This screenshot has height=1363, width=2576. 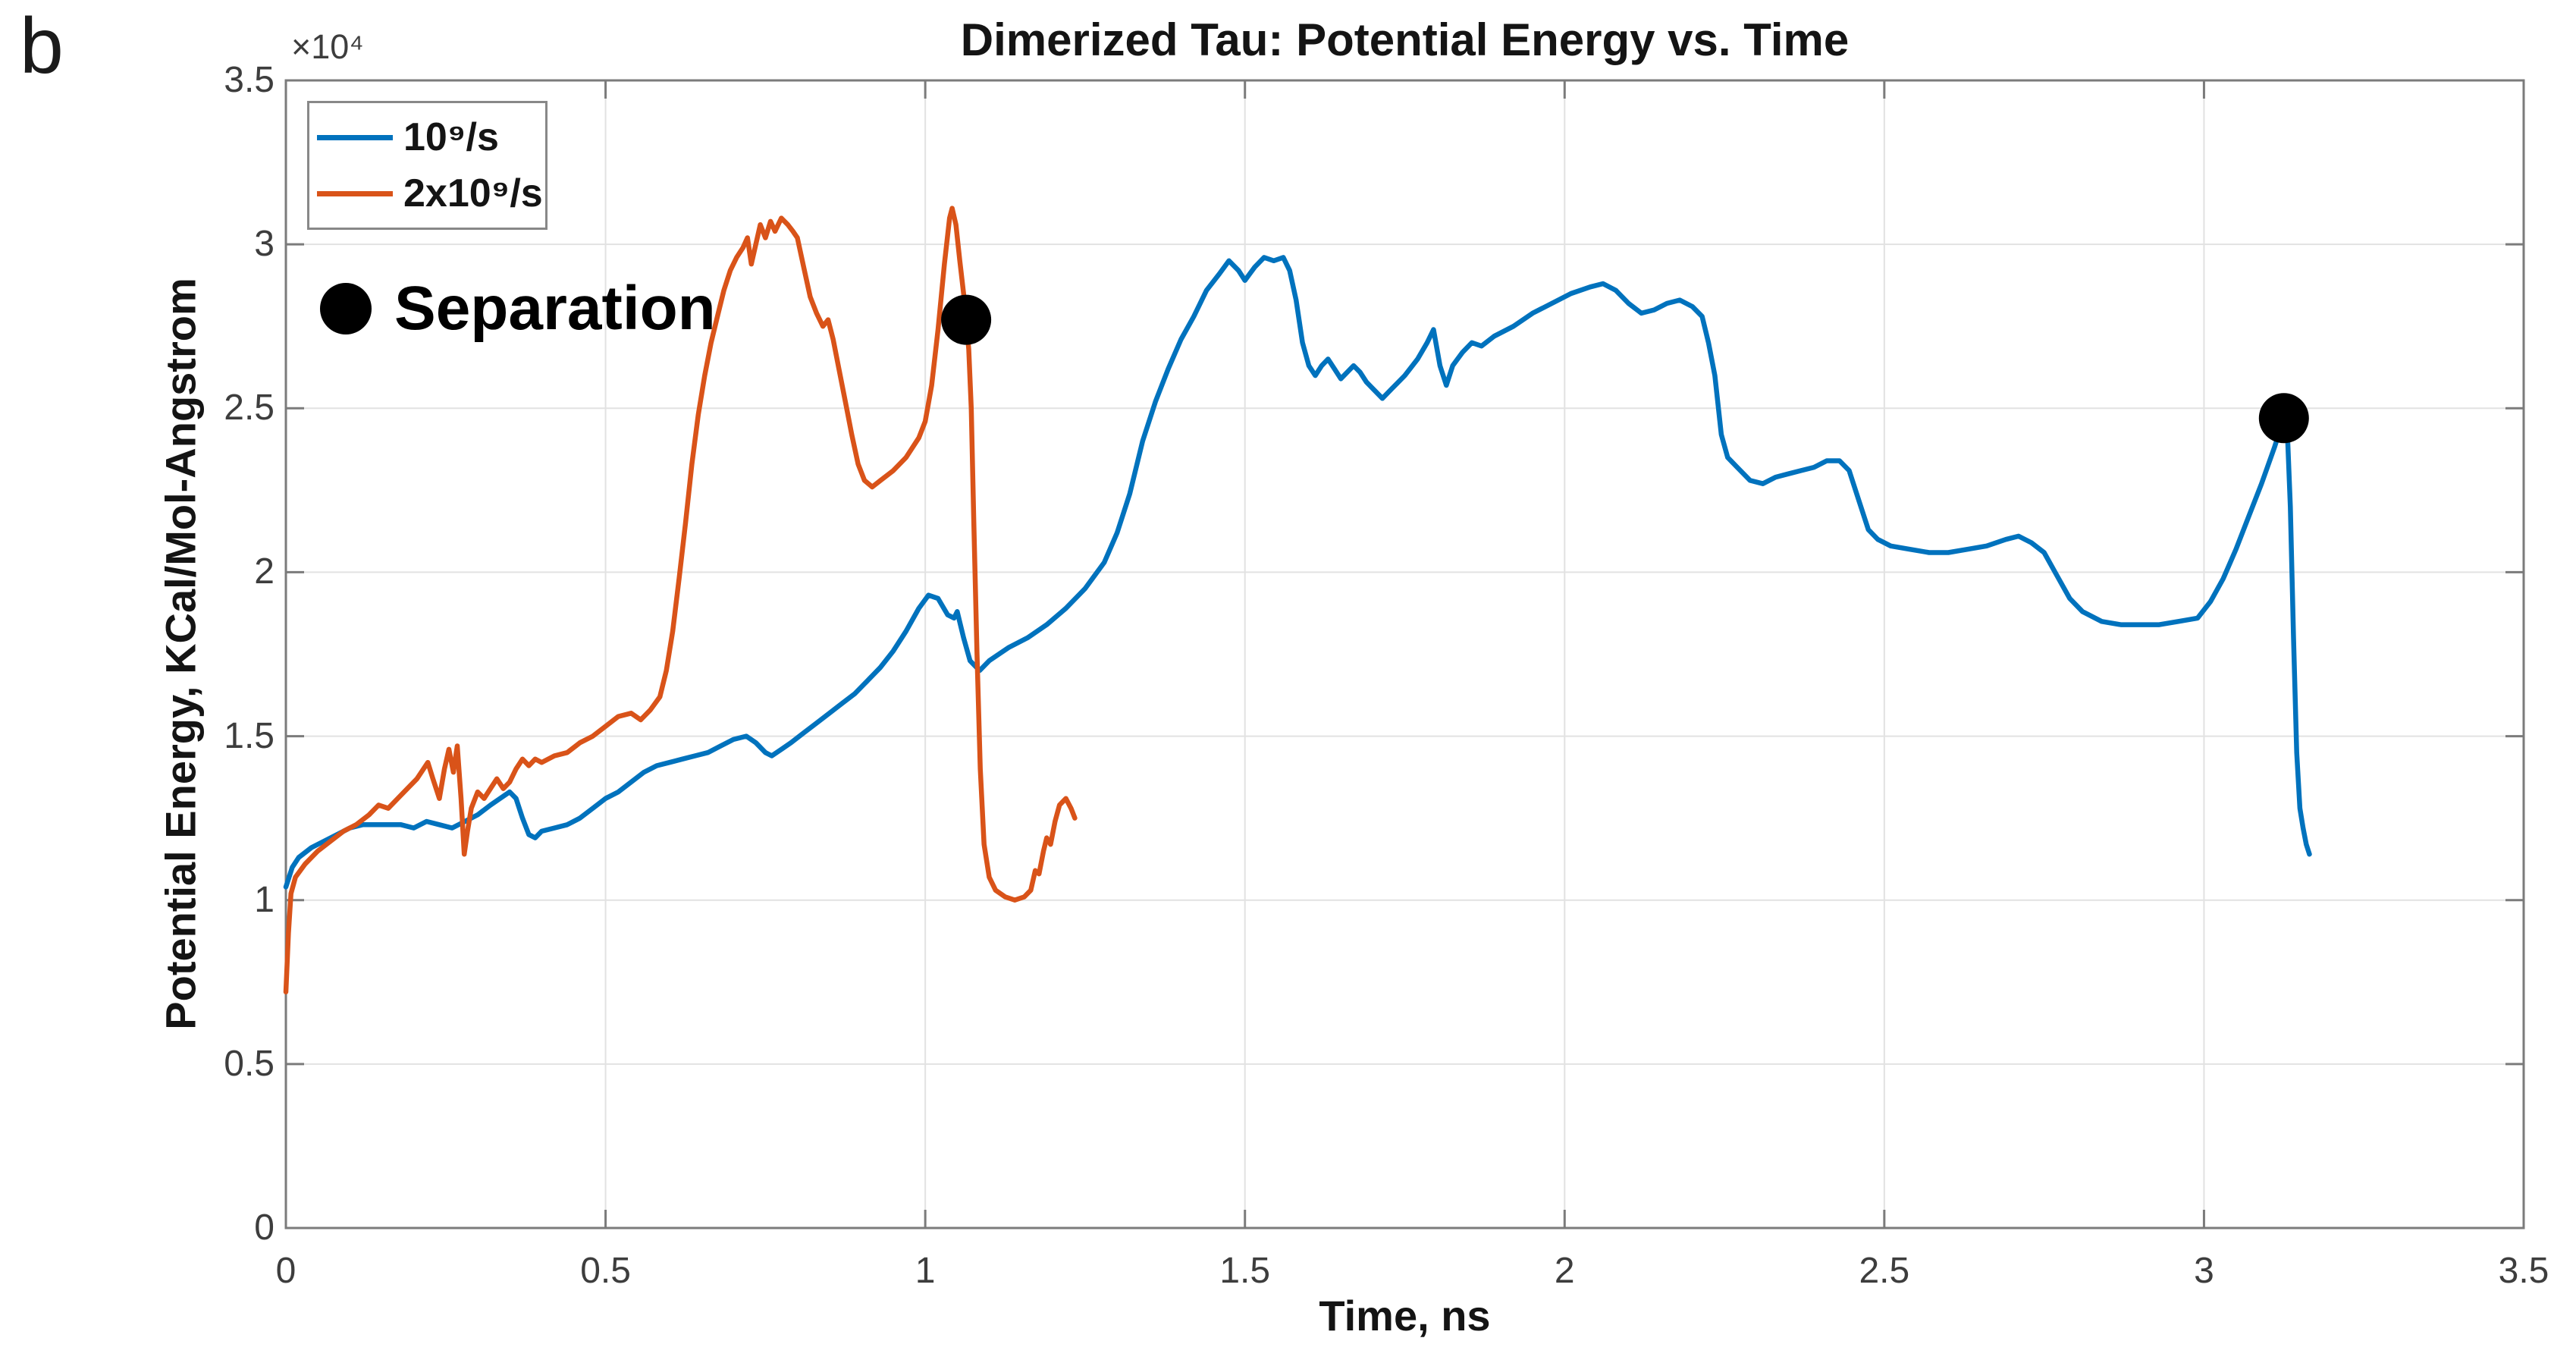 I want to click on x-tick-label: 2.5, so click(x=1884, y=1271).